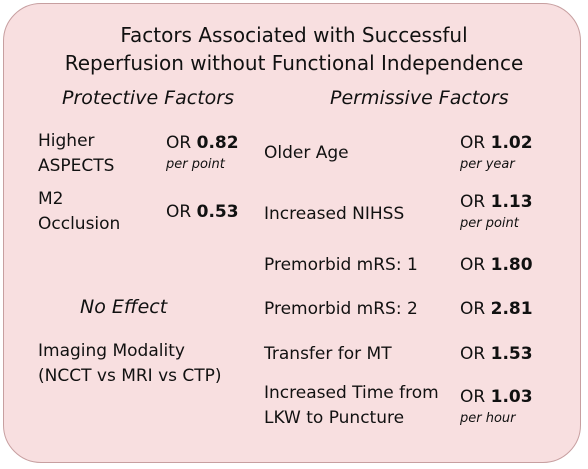  What do you see at coordinates (487, 164) in the screenshot?
I see `permissive-age-unit: per year` at bounding box center [487, 164].